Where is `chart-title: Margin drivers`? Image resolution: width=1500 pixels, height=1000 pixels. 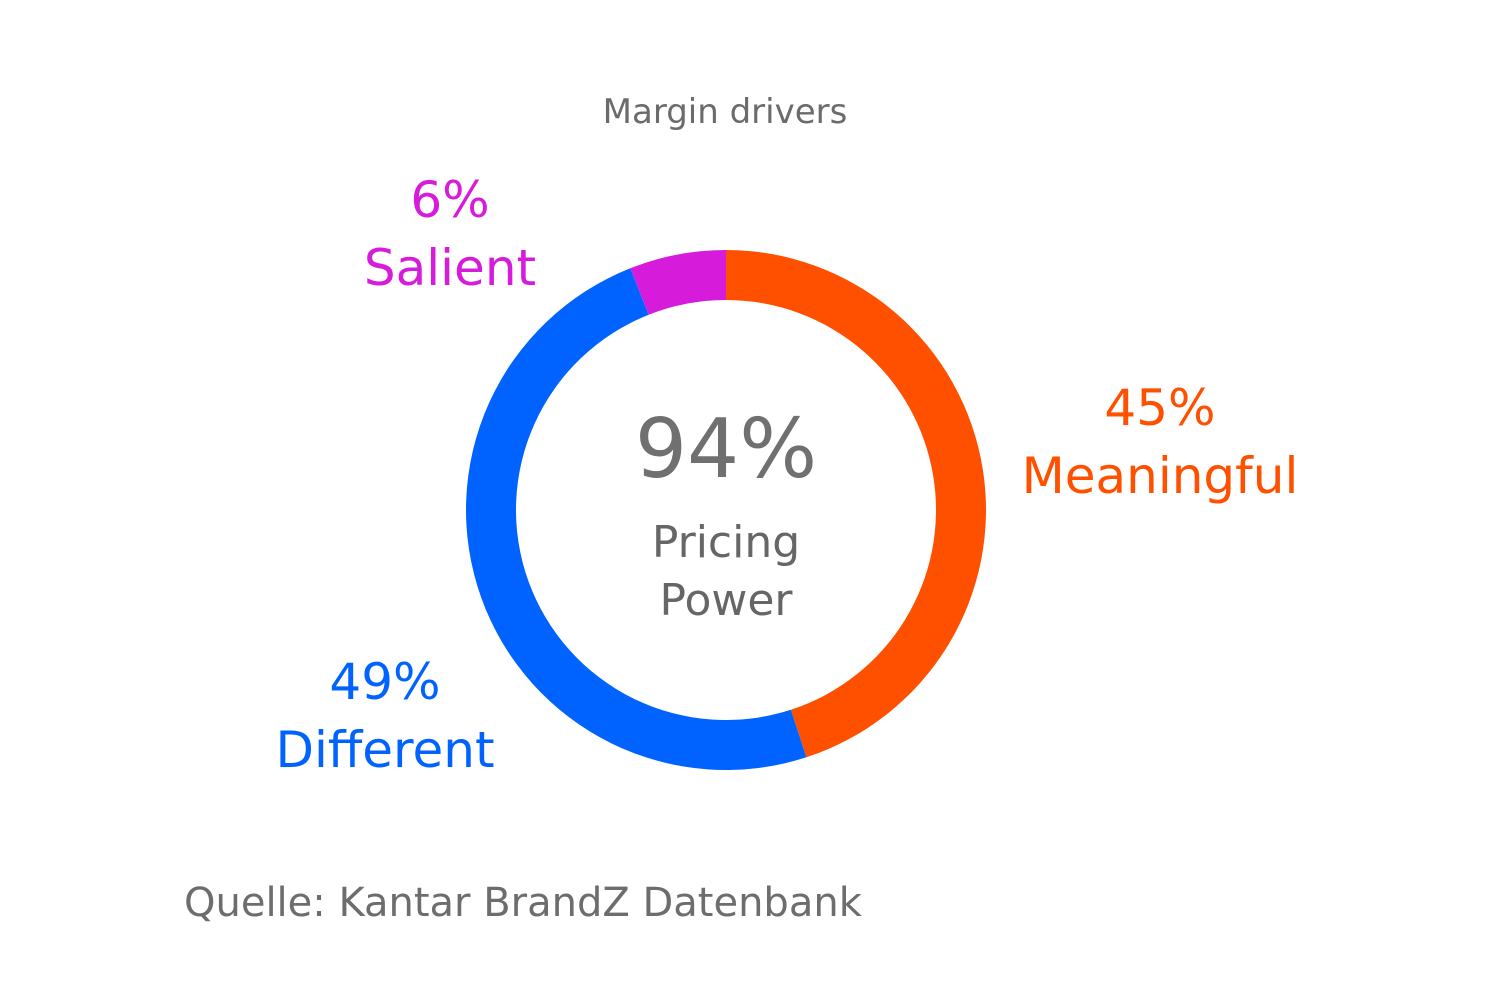 chart-title: Margin drivers is located at coordinates (725, 112).